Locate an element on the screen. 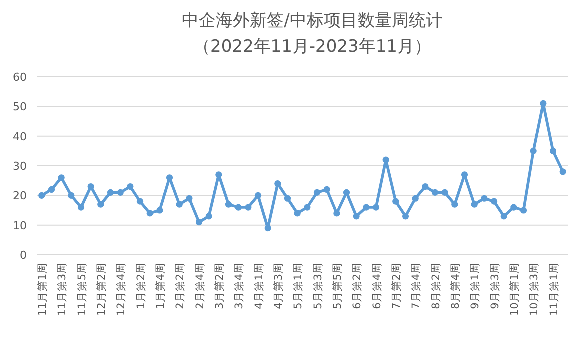 Image resolution: width=585 pixels, height=338 pixels. x-tick-label: 11月第3周 is located at coordinates (62, 289).